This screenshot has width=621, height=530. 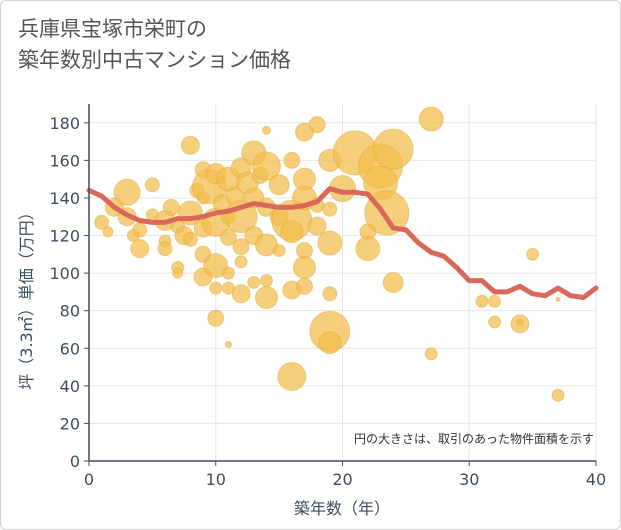 What do you see at coordinates (89, 479) in the screenshot?
I see `x-tick-label: 0` at bounding box center [89, 479].